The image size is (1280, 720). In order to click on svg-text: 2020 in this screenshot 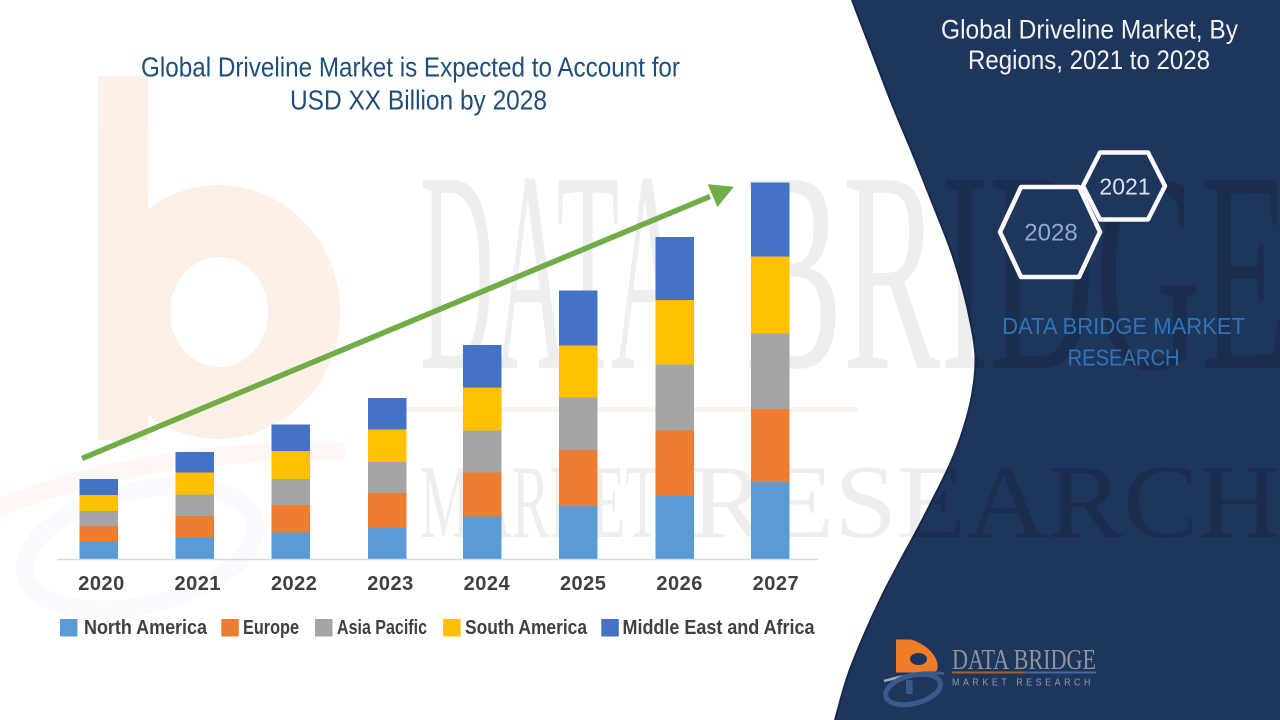, I will do `click(101, 584)`.